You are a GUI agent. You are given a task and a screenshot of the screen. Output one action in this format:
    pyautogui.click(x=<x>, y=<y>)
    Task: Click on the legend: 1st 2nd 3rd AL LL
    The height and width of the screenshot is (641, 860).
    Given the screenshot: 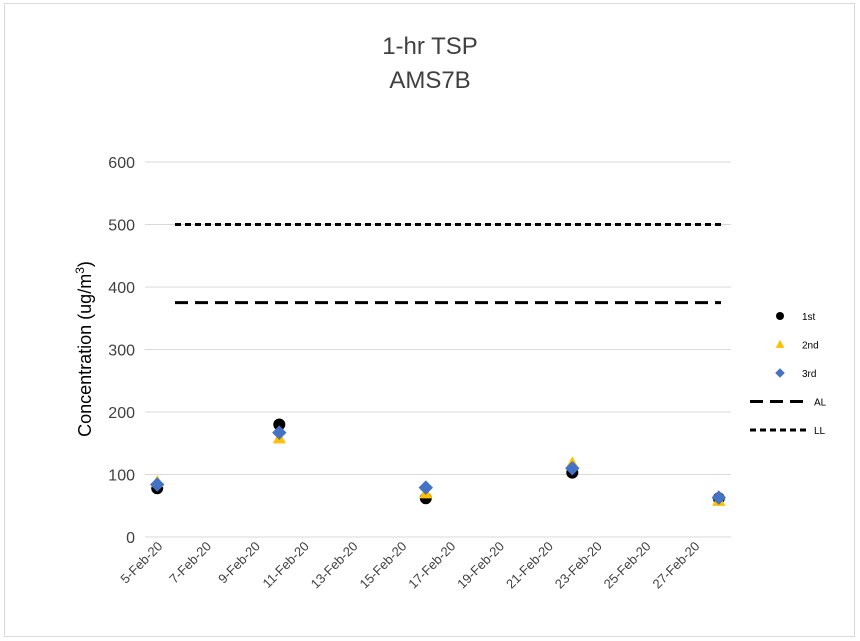 What is the action you would take?
    pyautogui.click(x=788, y=374)
    